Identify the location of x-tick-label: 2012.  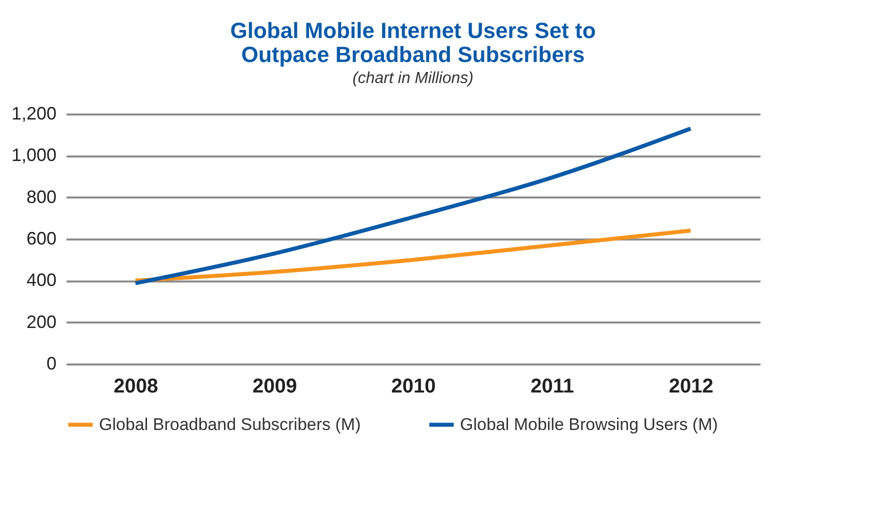
(691, 387).